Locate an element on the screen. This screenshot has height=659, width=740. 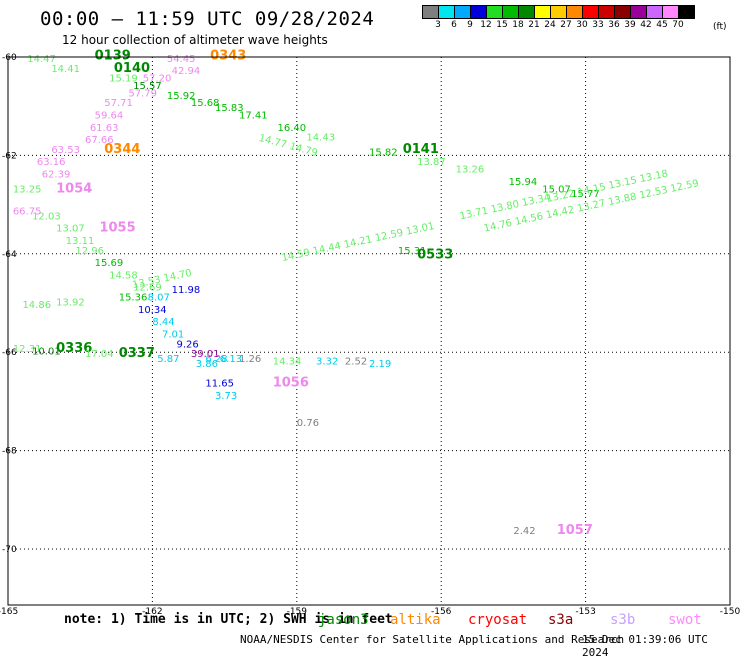
wave-height-label: 2.42 is located at coordinates (524, 531).